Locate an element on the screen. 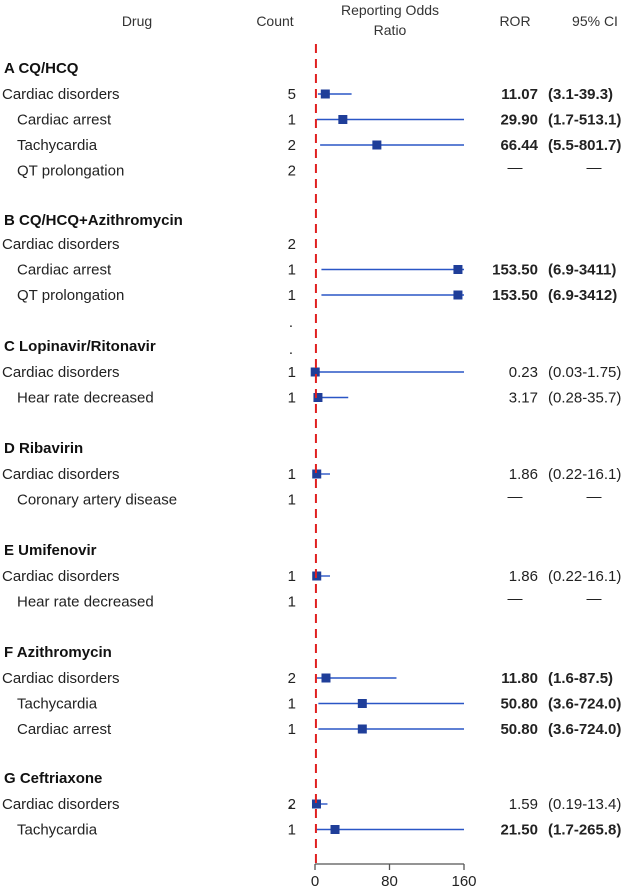  row-ci: (0.28-35.7) is located at coordinates (584, 398).